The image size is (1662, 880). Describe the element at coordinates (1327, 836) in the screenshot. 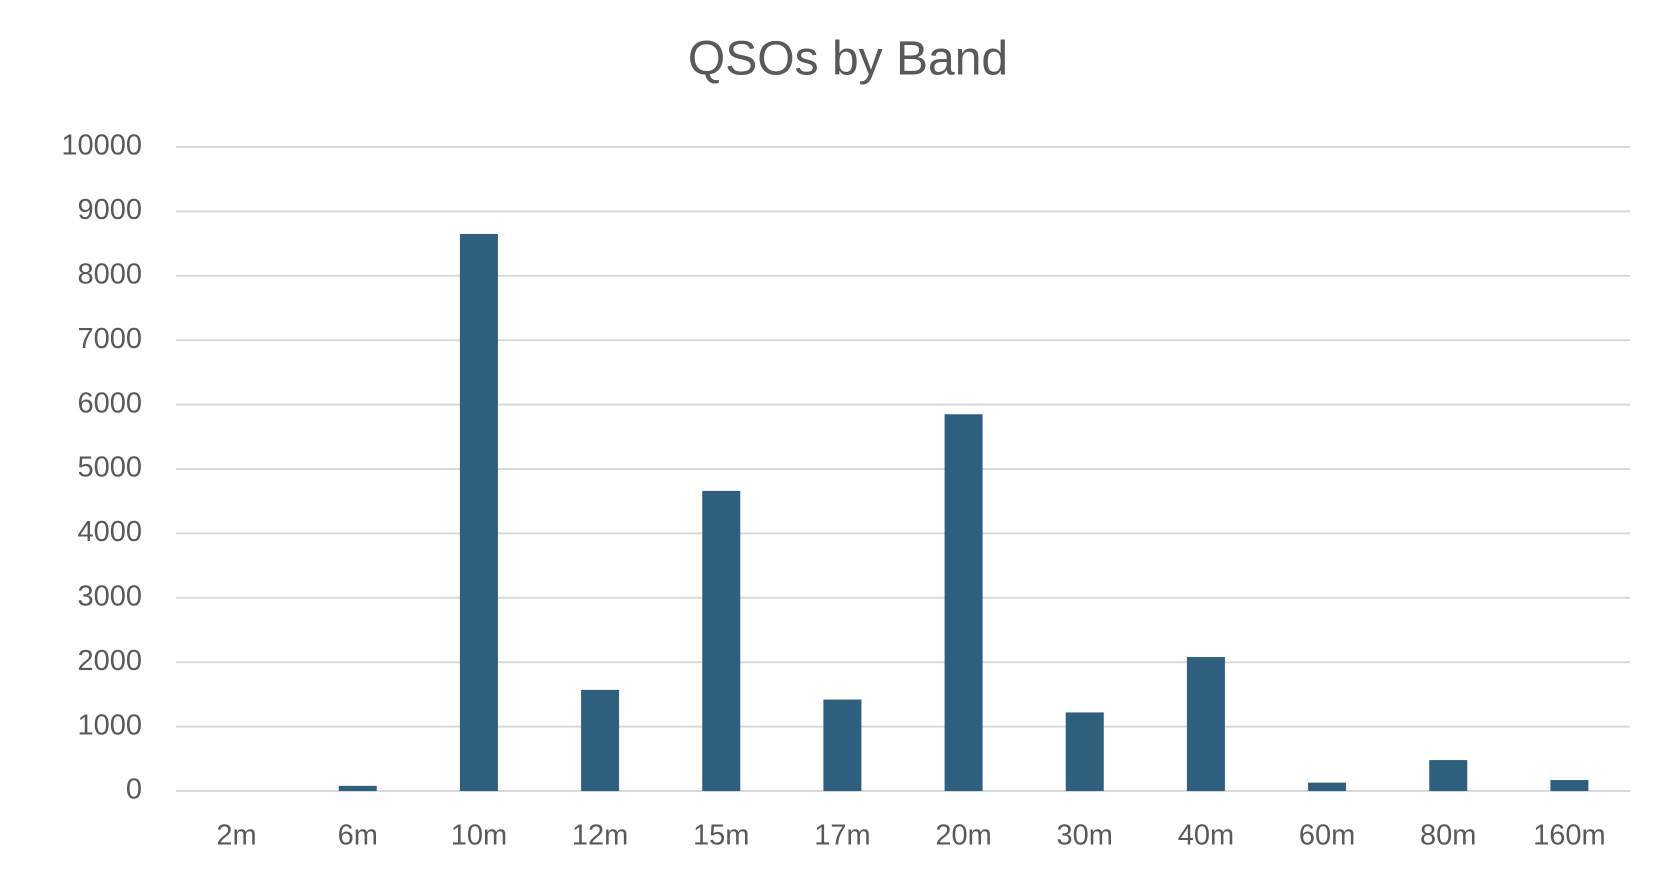

I see `x-tick-label: 60m` at that location.